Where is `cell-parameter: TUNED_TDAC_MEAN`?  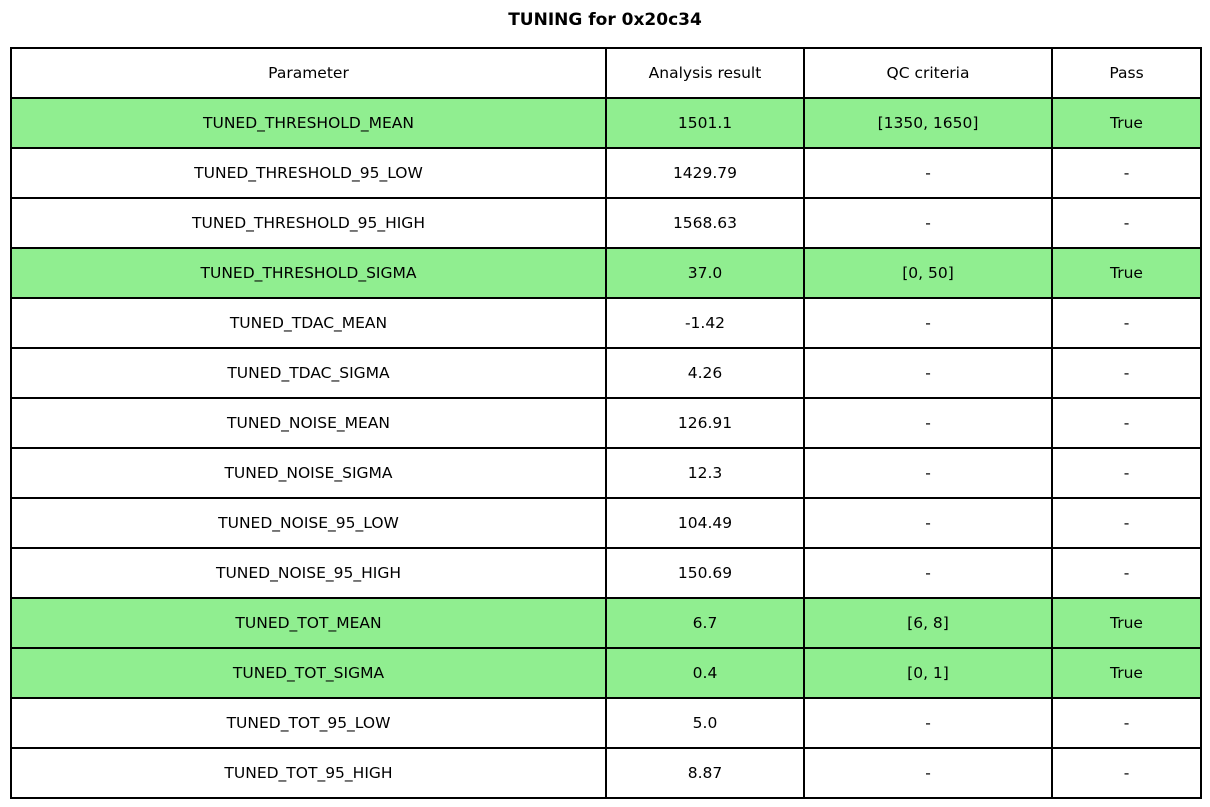
cell-parameter: TUNED_TDAC_MEAN is located at coordinates (308, 323).